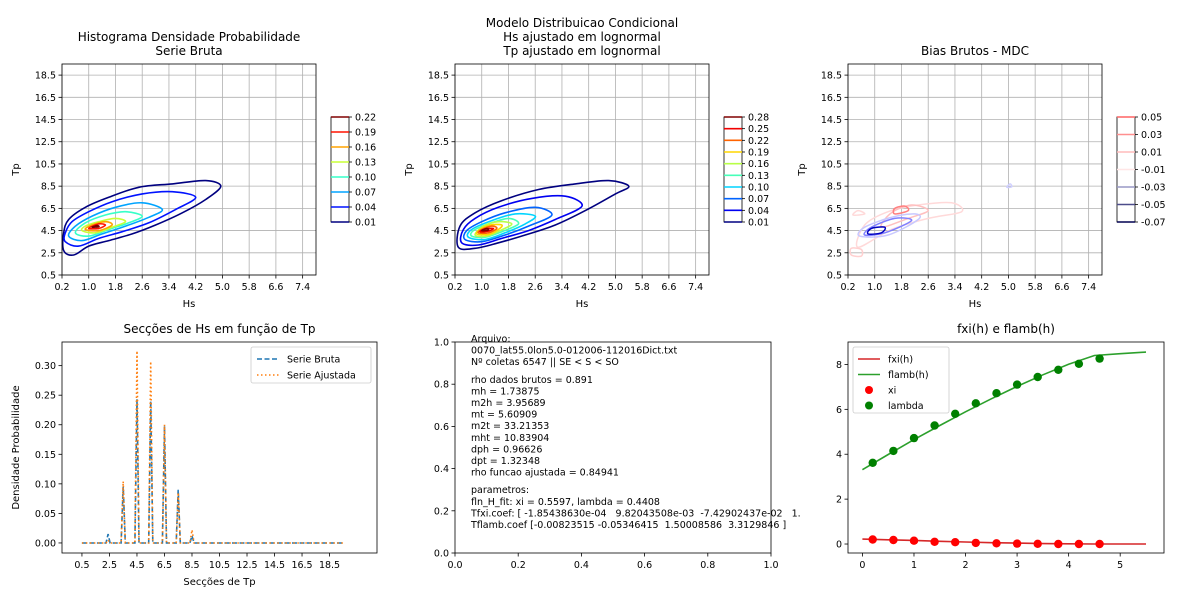  I want to click on info-text-line: m2t = 33.21353, so click(510, 426).